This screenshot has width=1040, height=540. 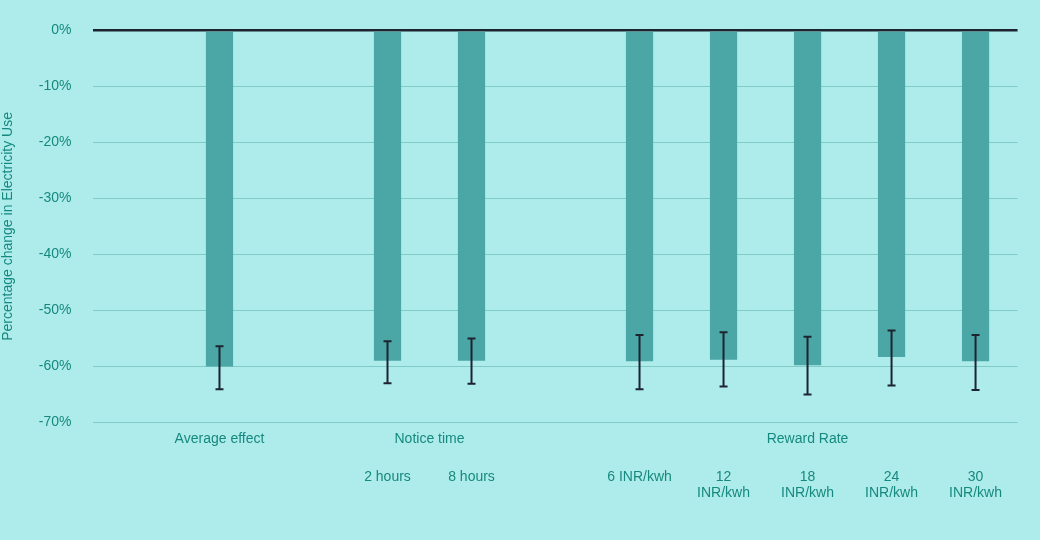 I want to click on x-tick-label: 18 INR/kwh, so click(x=807, y=484).